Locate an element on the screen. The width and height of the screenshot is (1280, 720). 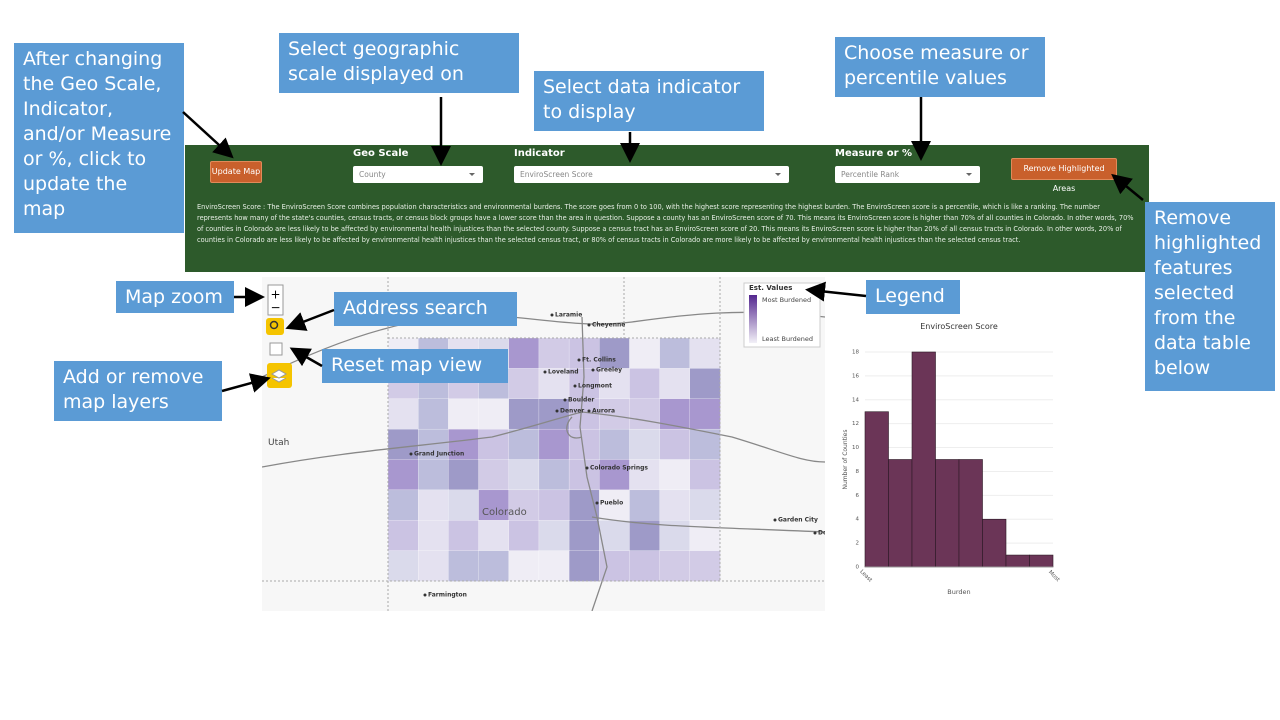
measure-label: Measure or % is located at coordinates (874, 153).